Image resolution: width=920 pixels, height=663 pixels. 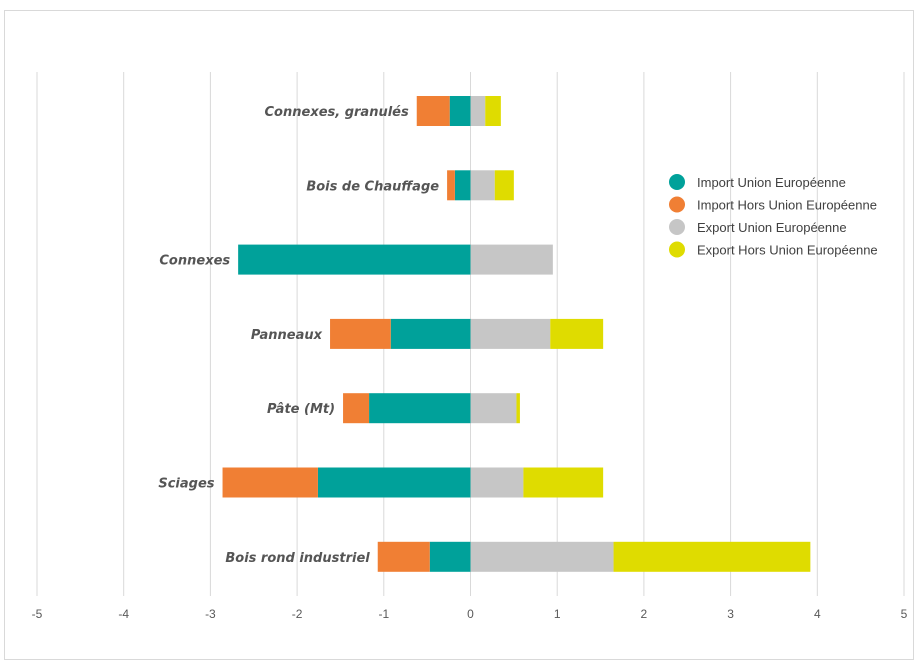 What do you see at coordinates (301, 409) in the screenshot?
I see `category-label: Pâte (Mt)` at bounding box center [301, 409].